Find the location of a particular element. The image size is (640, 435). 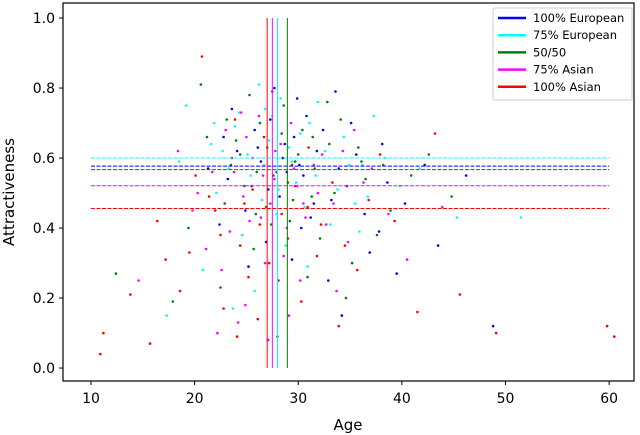

y-tick-label: 0.4 is located at coordinates (44, 229).